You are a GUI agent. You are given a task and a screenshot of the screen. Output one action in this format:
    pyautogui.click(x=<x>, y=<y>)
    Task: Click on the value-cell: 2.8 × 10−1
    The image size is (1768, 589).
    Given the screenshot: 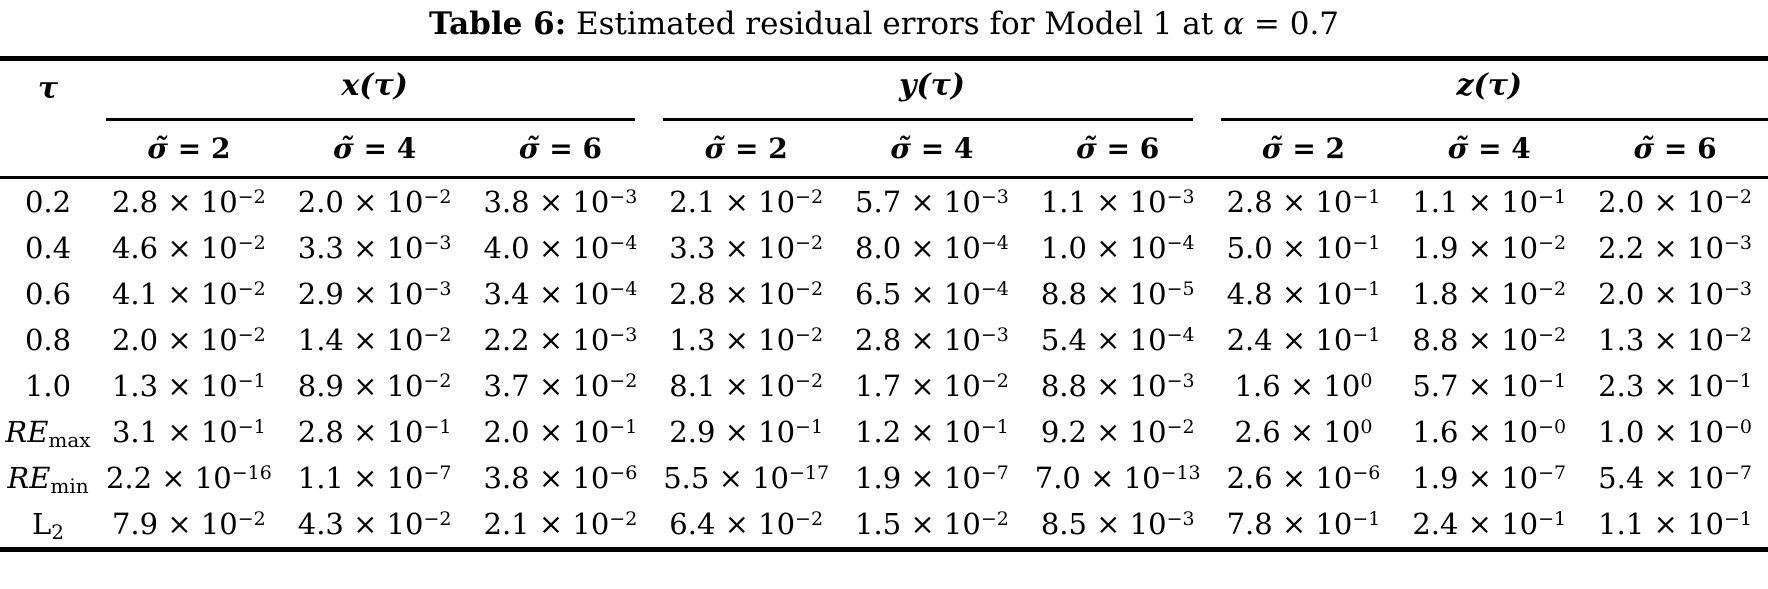 What is the action you would take?
    pyautogui.click(x=374, y=432)
    